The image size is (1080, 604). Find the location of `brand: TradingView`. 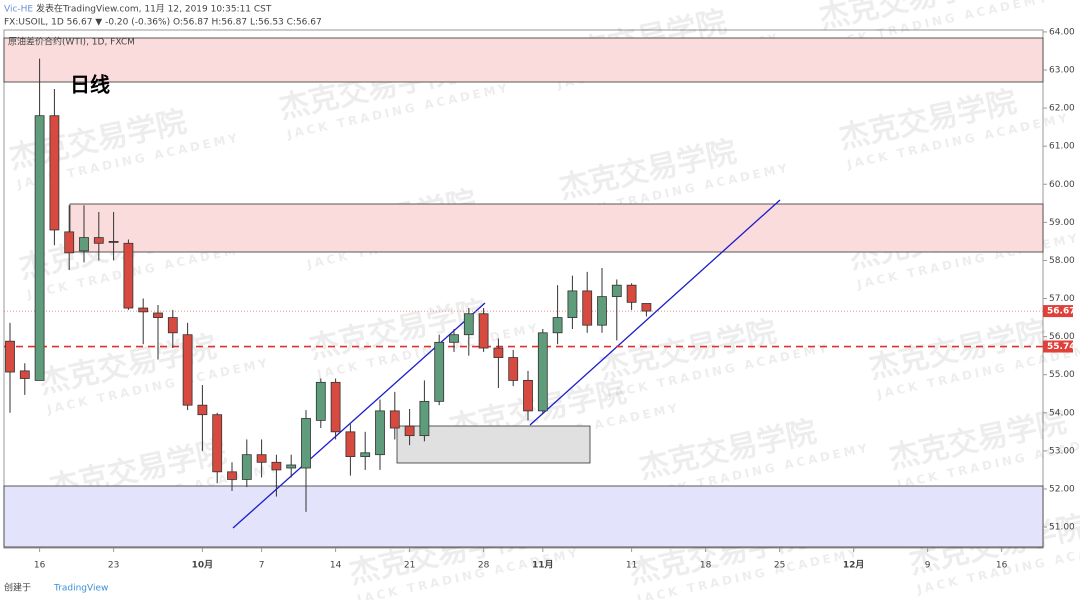

brand: TradingView is located at coordinates (80, 589).